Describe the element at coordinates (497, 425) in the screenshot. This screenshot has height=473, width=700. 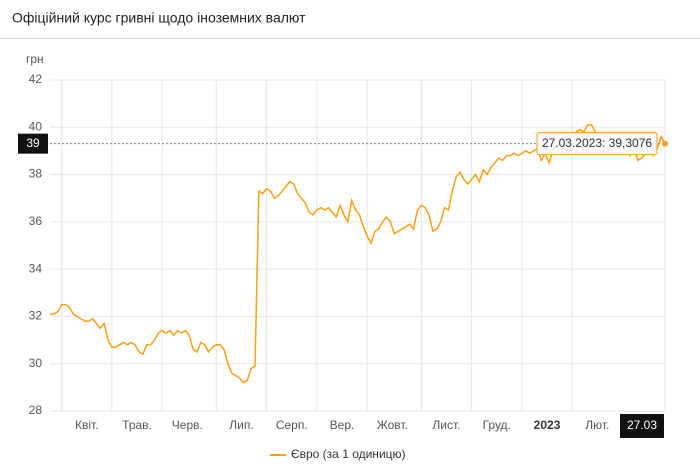
I see `x-tick-label: Груд.` at that location.